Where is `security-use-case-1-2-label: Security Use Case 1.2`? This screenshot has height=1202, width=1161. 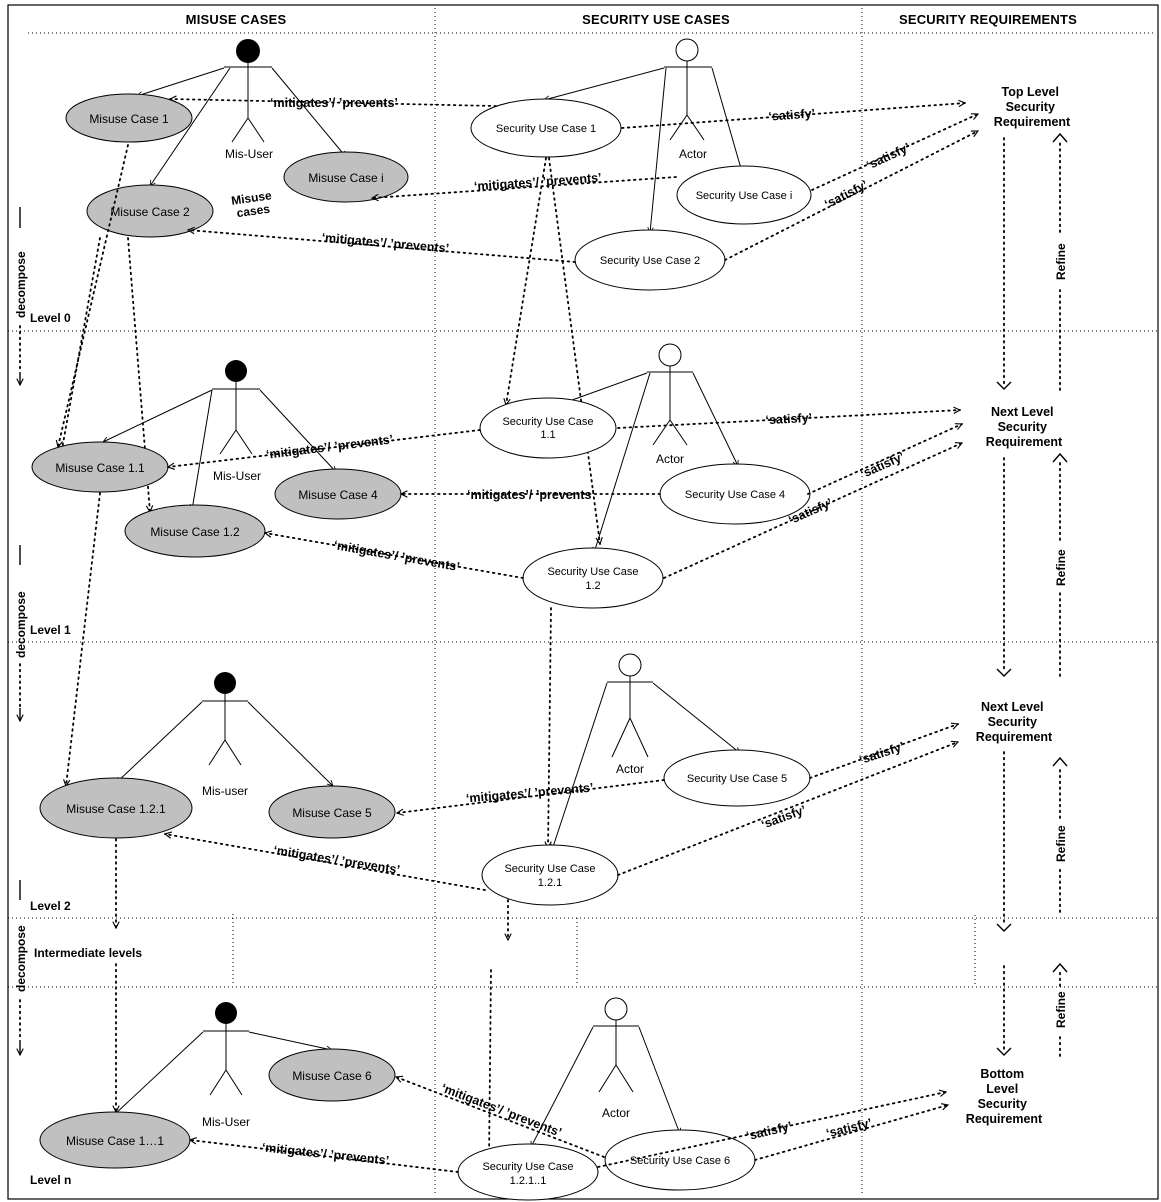
security-use-case-1-2-label: Security Use Case 1.2 is located at coordinates (592, 579).